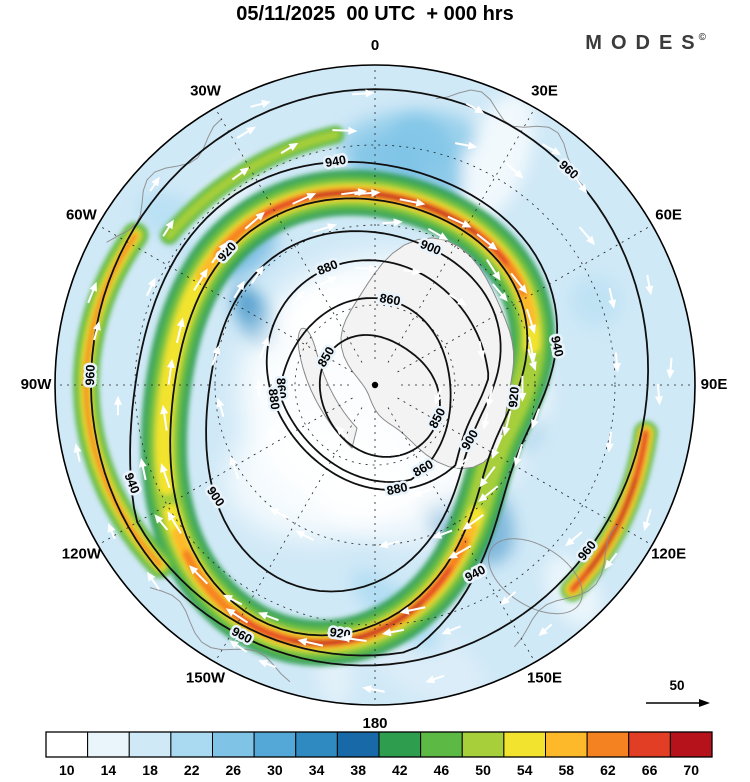 The image size is (750, 782). Describe the element at coordinates (317, 770) in the screenshot. I see `colorbar-tick: 34` at that location.